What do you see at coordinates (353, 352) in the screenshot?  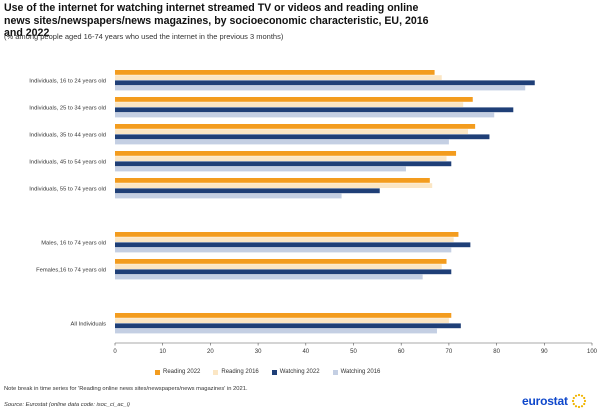 I see `x-tick-label: 50` at bounding box center [353, 352].